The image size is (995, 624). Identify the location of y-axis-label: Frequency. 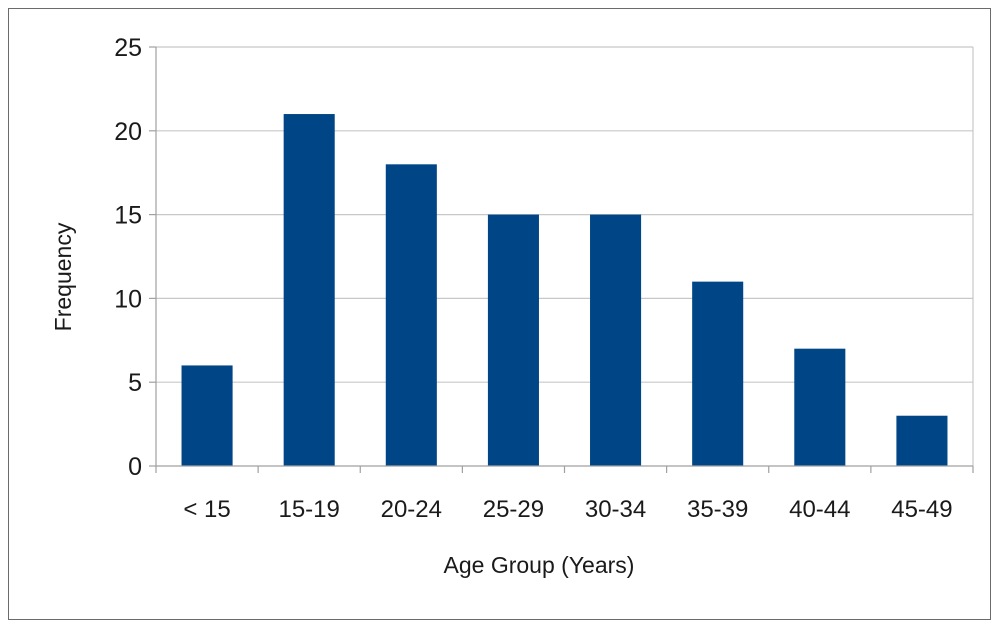
(63, 276).